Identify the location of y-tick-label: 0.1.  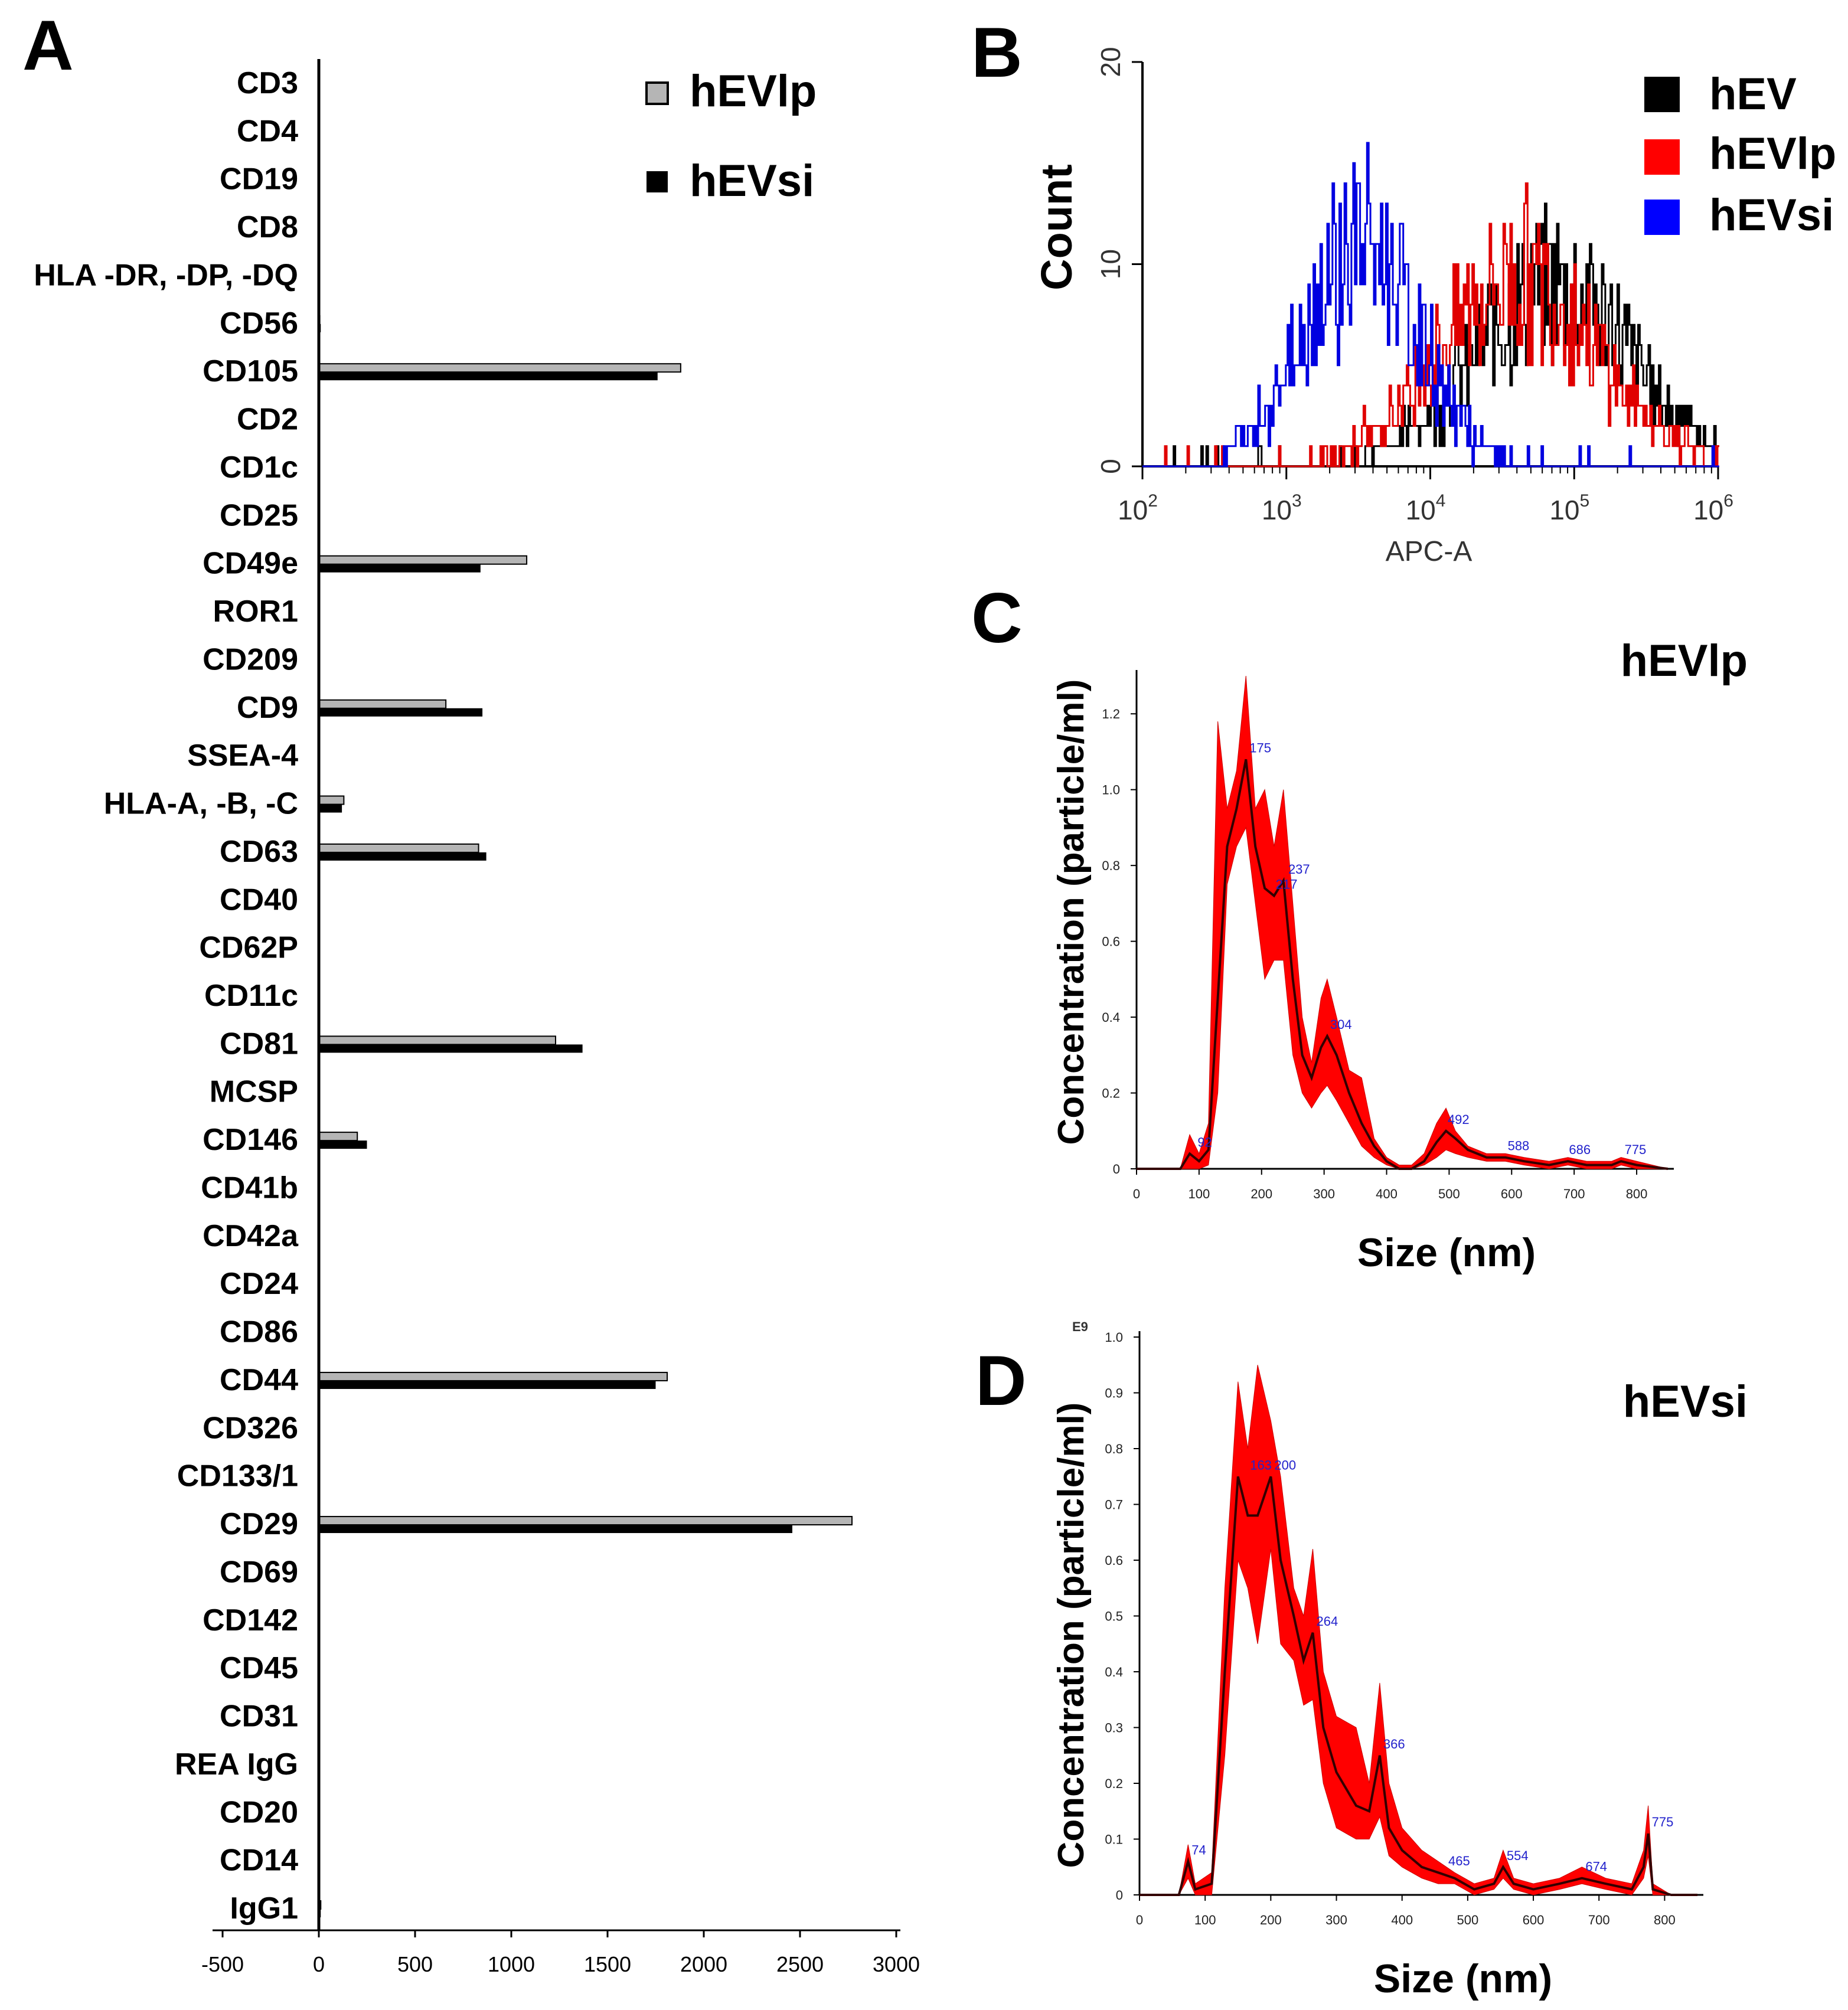
(1114, 1839).